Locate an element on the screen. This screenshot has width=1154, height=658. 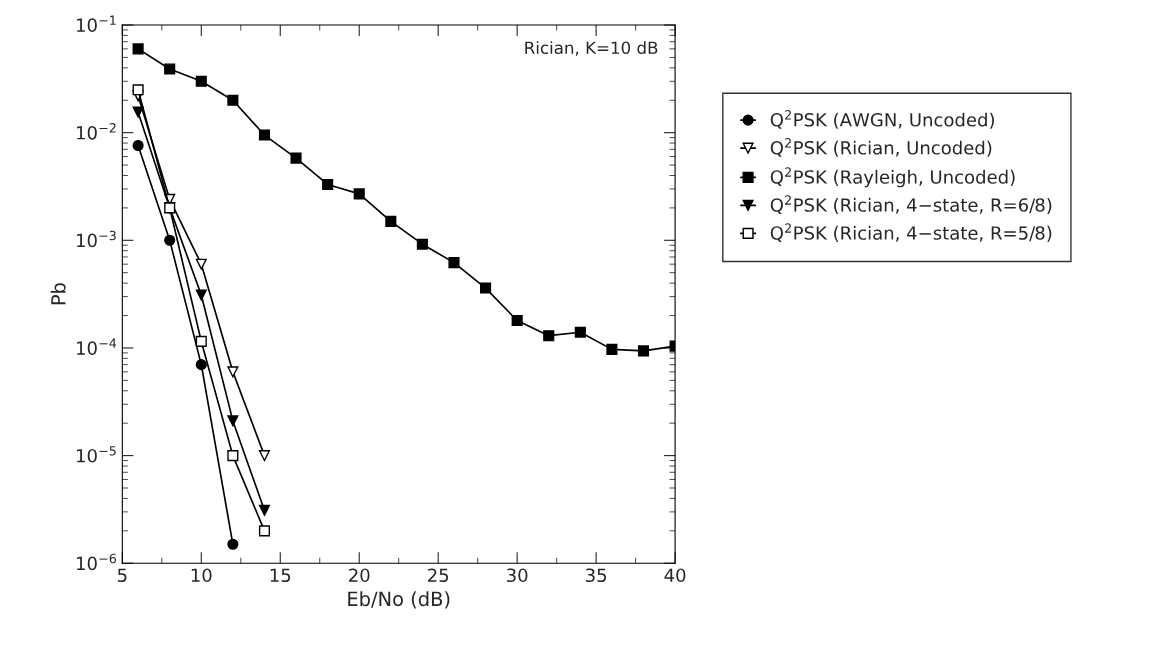
y-tick-label: 10$^{−4}$ is located at coordinates (97, 346).